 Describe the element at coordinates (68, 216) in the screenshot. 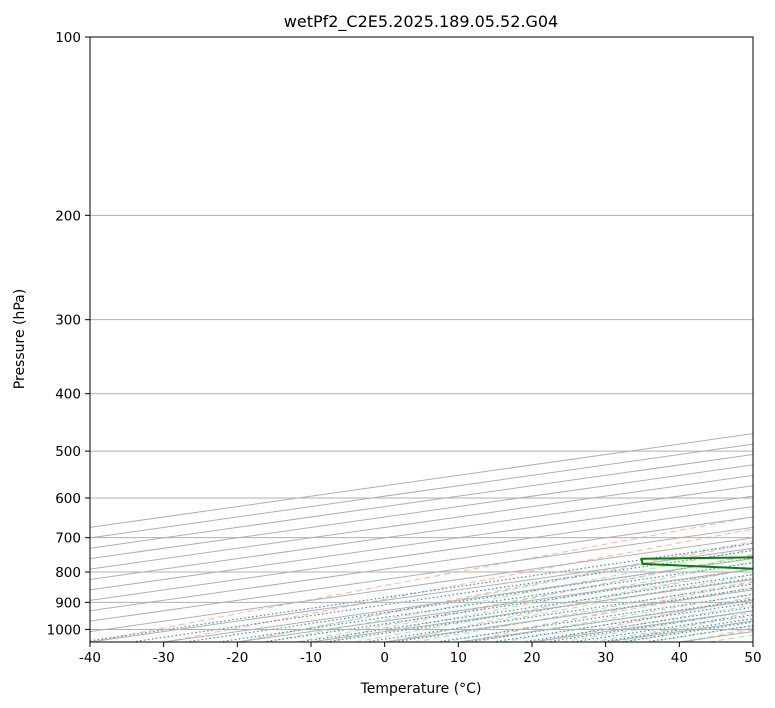

I see `y-tick-label: 200` at that location.